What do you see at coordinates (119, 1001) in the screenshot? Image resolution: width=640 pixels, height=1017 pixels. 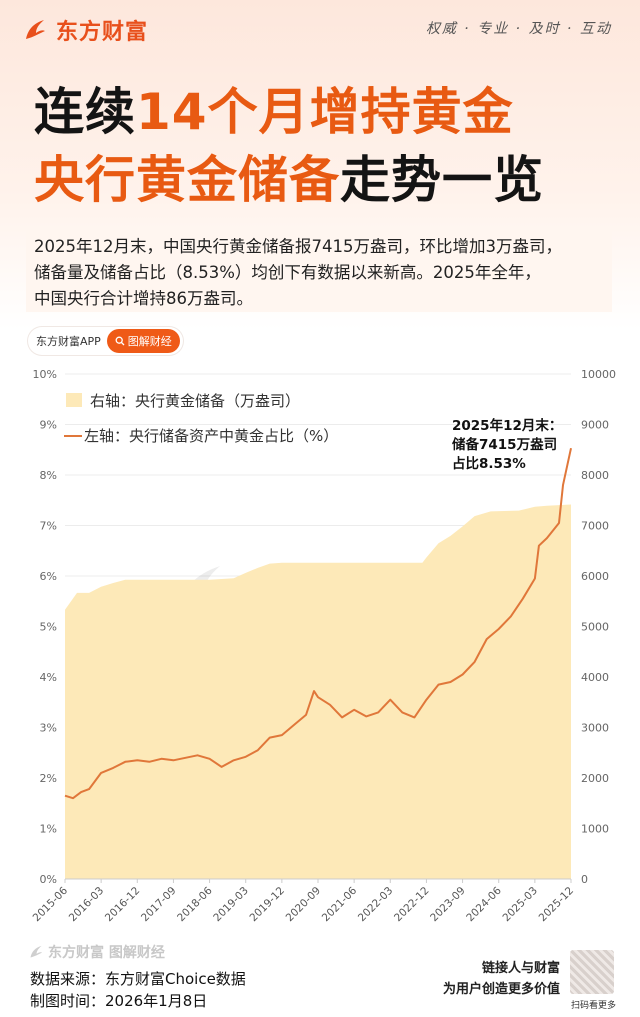 I see `chart-date: 制图时间：2026年1月8日` at bounding box center [119, 1001].